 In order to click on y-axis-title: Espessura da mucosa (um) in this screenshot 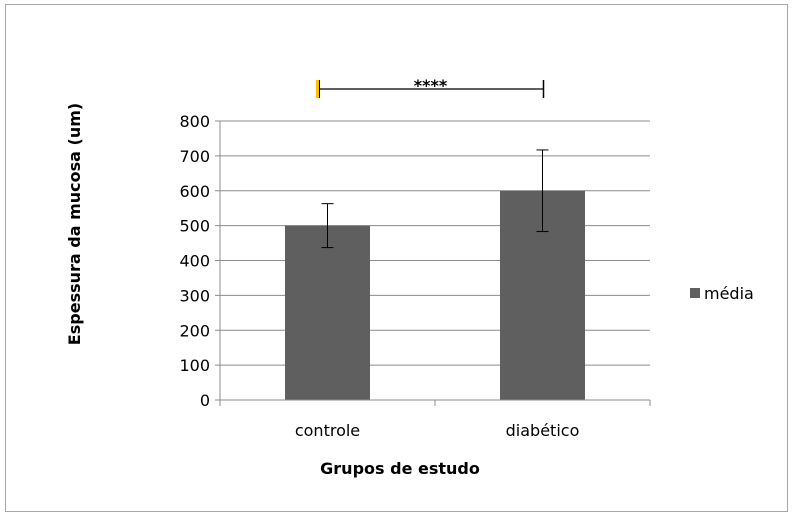, I will do `click(74, 224)`.